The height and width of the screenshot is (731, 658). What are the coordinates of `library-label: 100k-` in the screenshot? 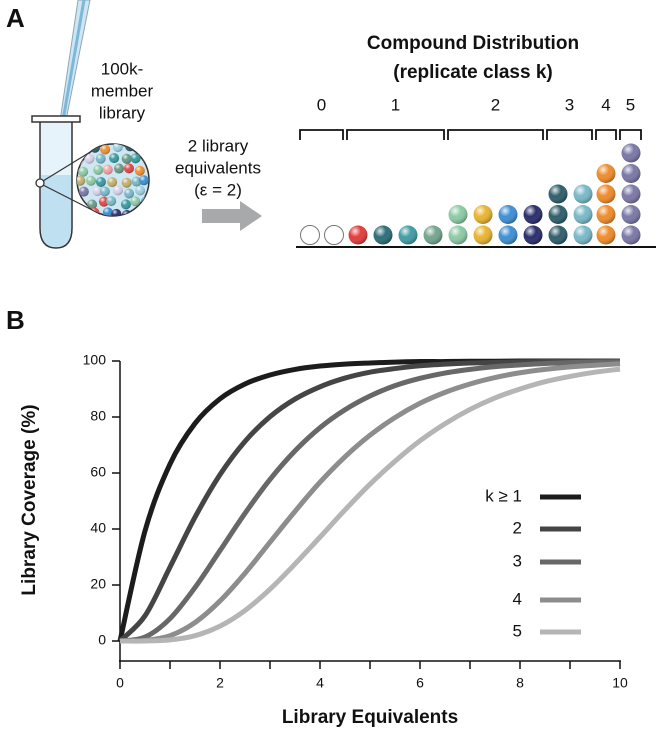 It's located at (122, 68).